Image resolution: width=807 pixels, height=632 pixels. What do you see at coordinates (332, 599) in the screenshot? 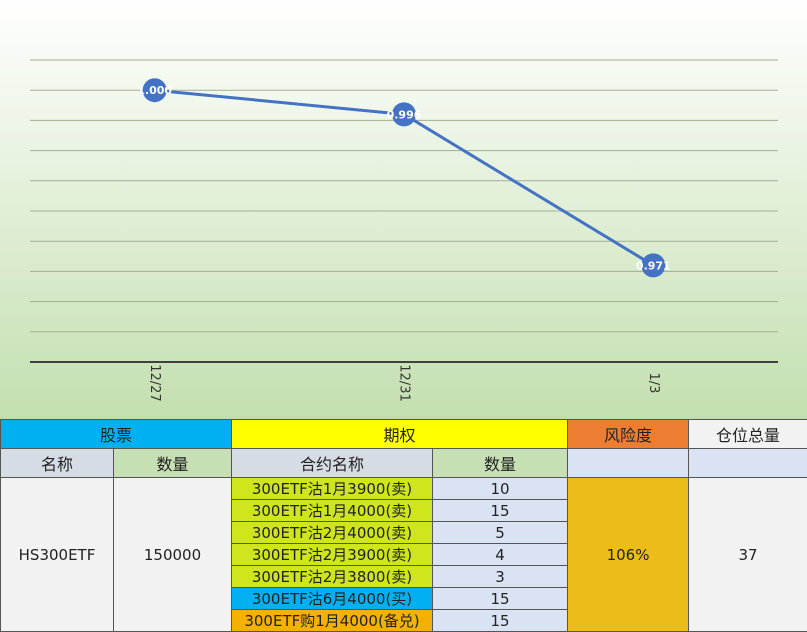
I see `option-name: 300ETF沽6月4000(买)` at bounding box center [332, 599].